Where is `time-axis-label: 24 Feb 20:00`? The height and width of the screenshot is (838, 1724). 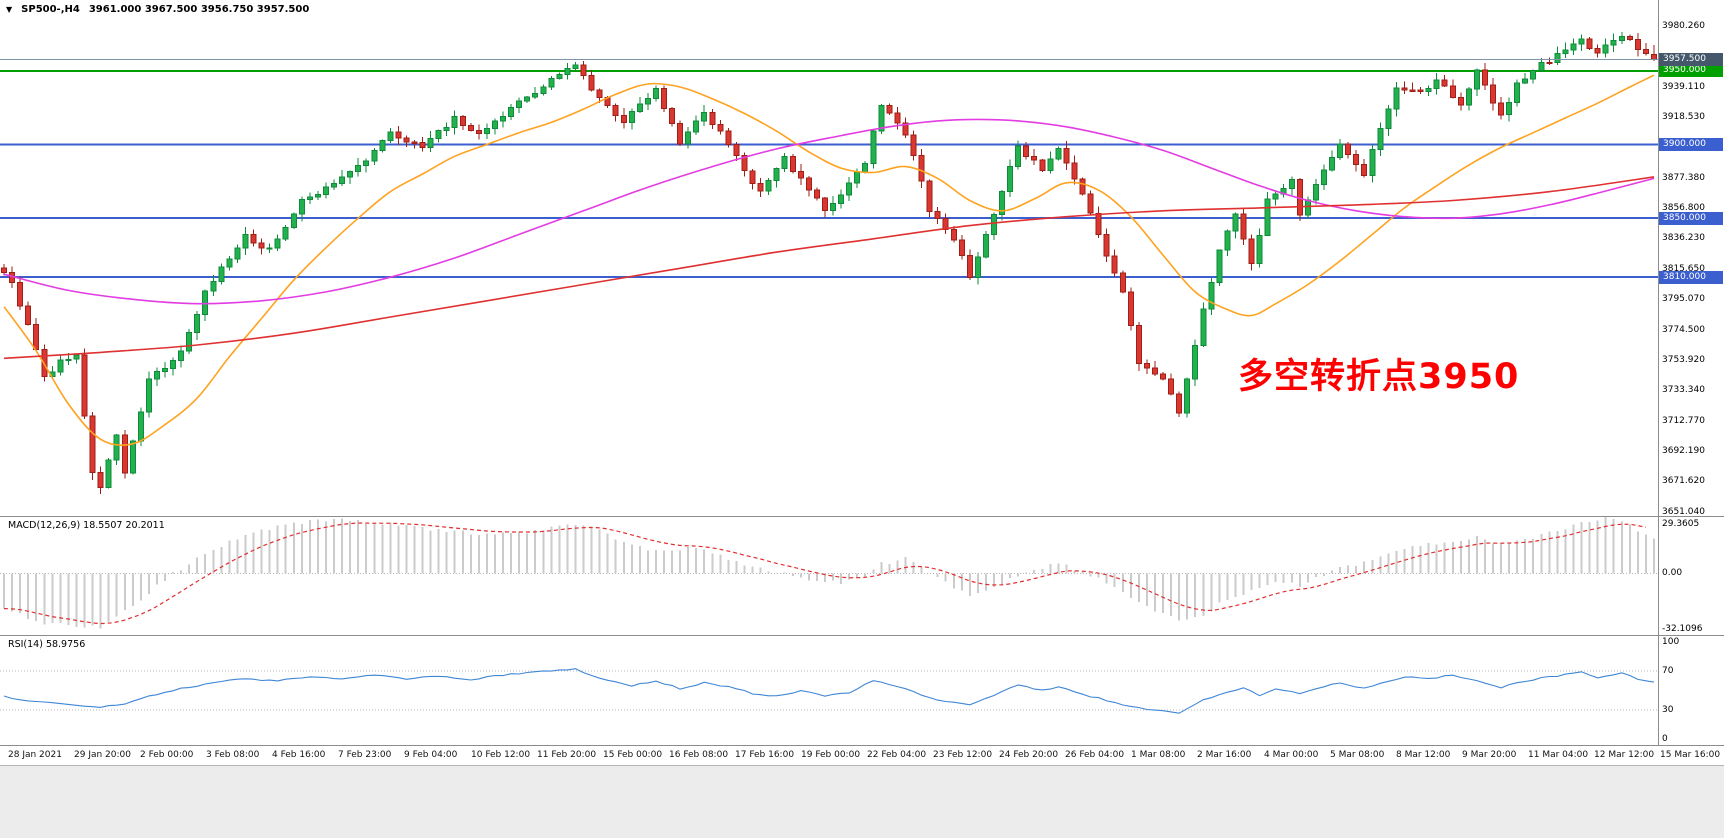 time-axis-label: 24 Feb 20:00 is located at coordinates (1029, 755).